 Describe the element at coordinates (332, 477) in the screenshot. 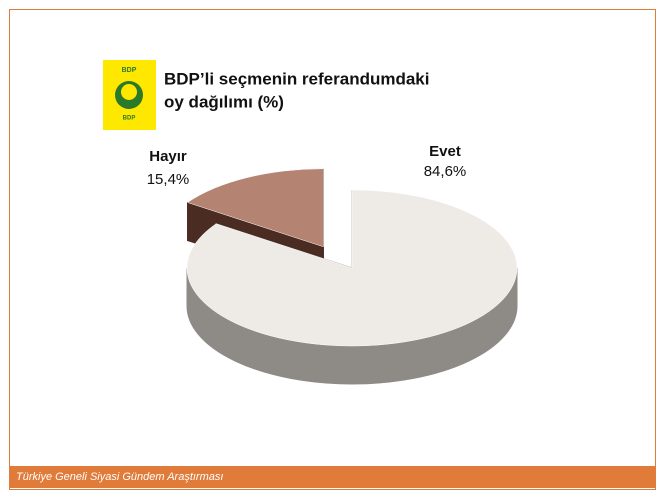

I see `footer-bar` at that location.